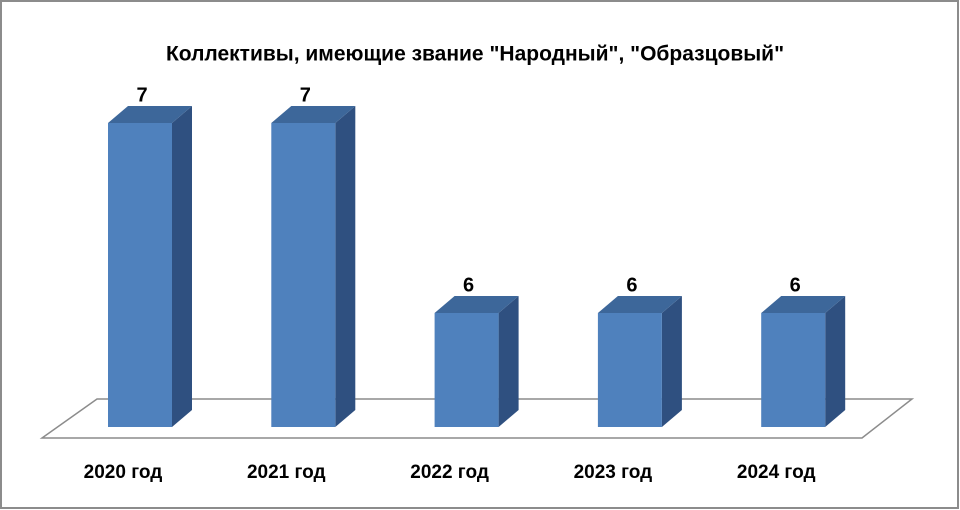 The height and width of the screenshot is (510, 960). I want to click on x-tick-label: 2024 год, so click(776, 472).